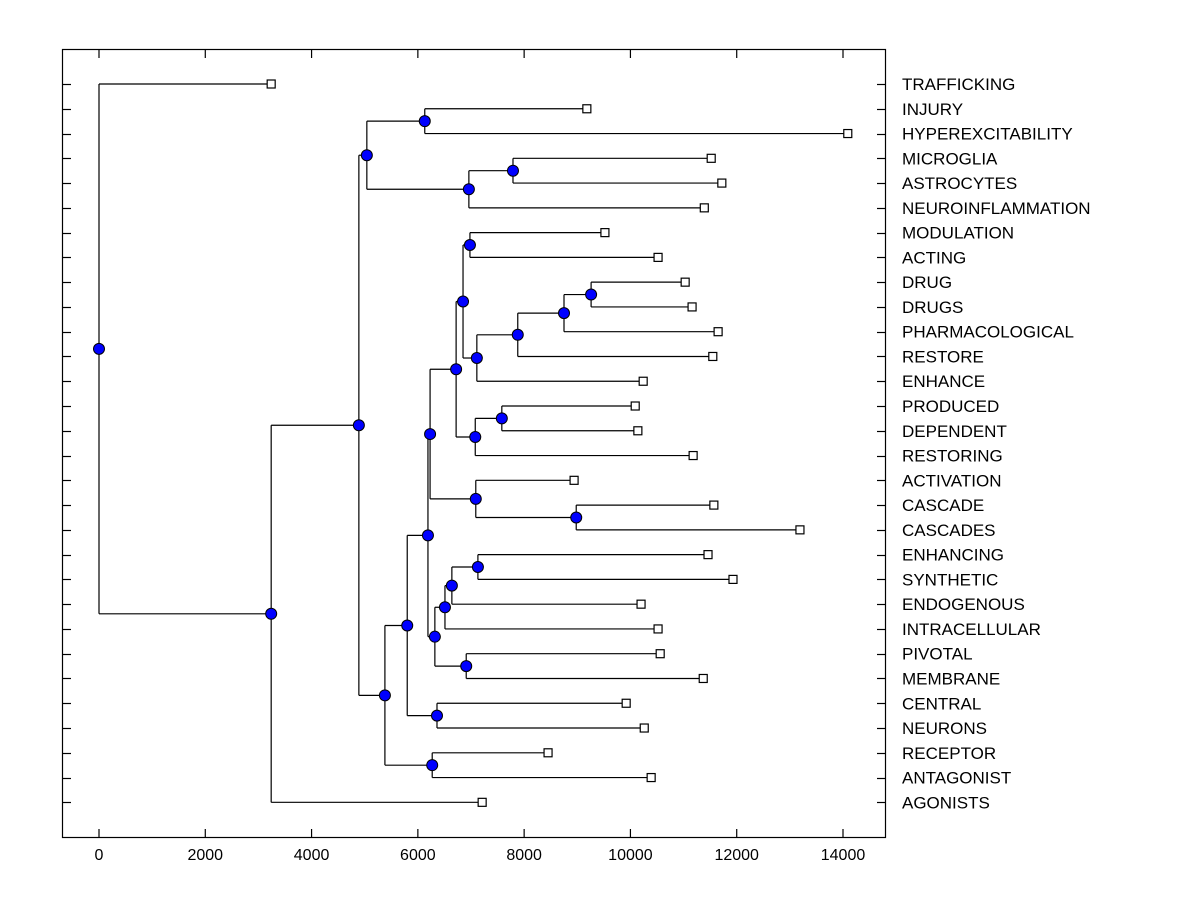  What do you see at coordinates (932, 307) in the screenshot?
I see `leaf-label: DRUGS` at bounding box center [932, 307].